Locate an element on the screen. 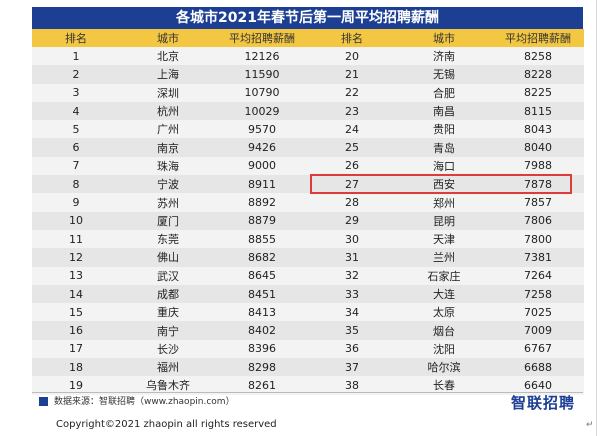 Image resolution: width=612 pixels, height=436 pixels. left-city-cell: 佛山 is located at coordinates (168, 257).